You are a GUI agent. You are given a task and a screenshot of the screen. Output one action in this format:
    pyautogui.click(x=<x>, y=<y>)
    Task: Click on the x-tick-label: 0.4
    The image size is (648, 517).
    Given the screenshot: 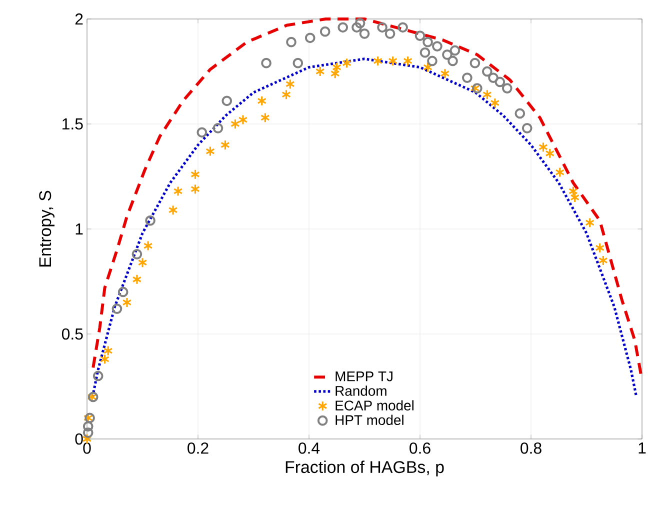 What is the action you would take?
    pyautogui.click(x=309, y=448)
    